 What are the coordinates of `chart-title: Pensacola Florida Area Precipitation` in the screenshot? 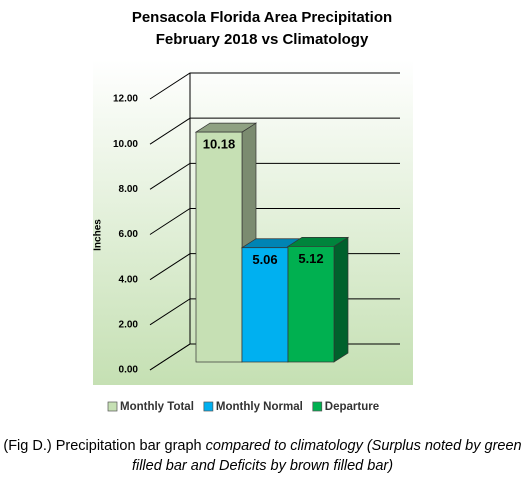 It's located at (262, 17).